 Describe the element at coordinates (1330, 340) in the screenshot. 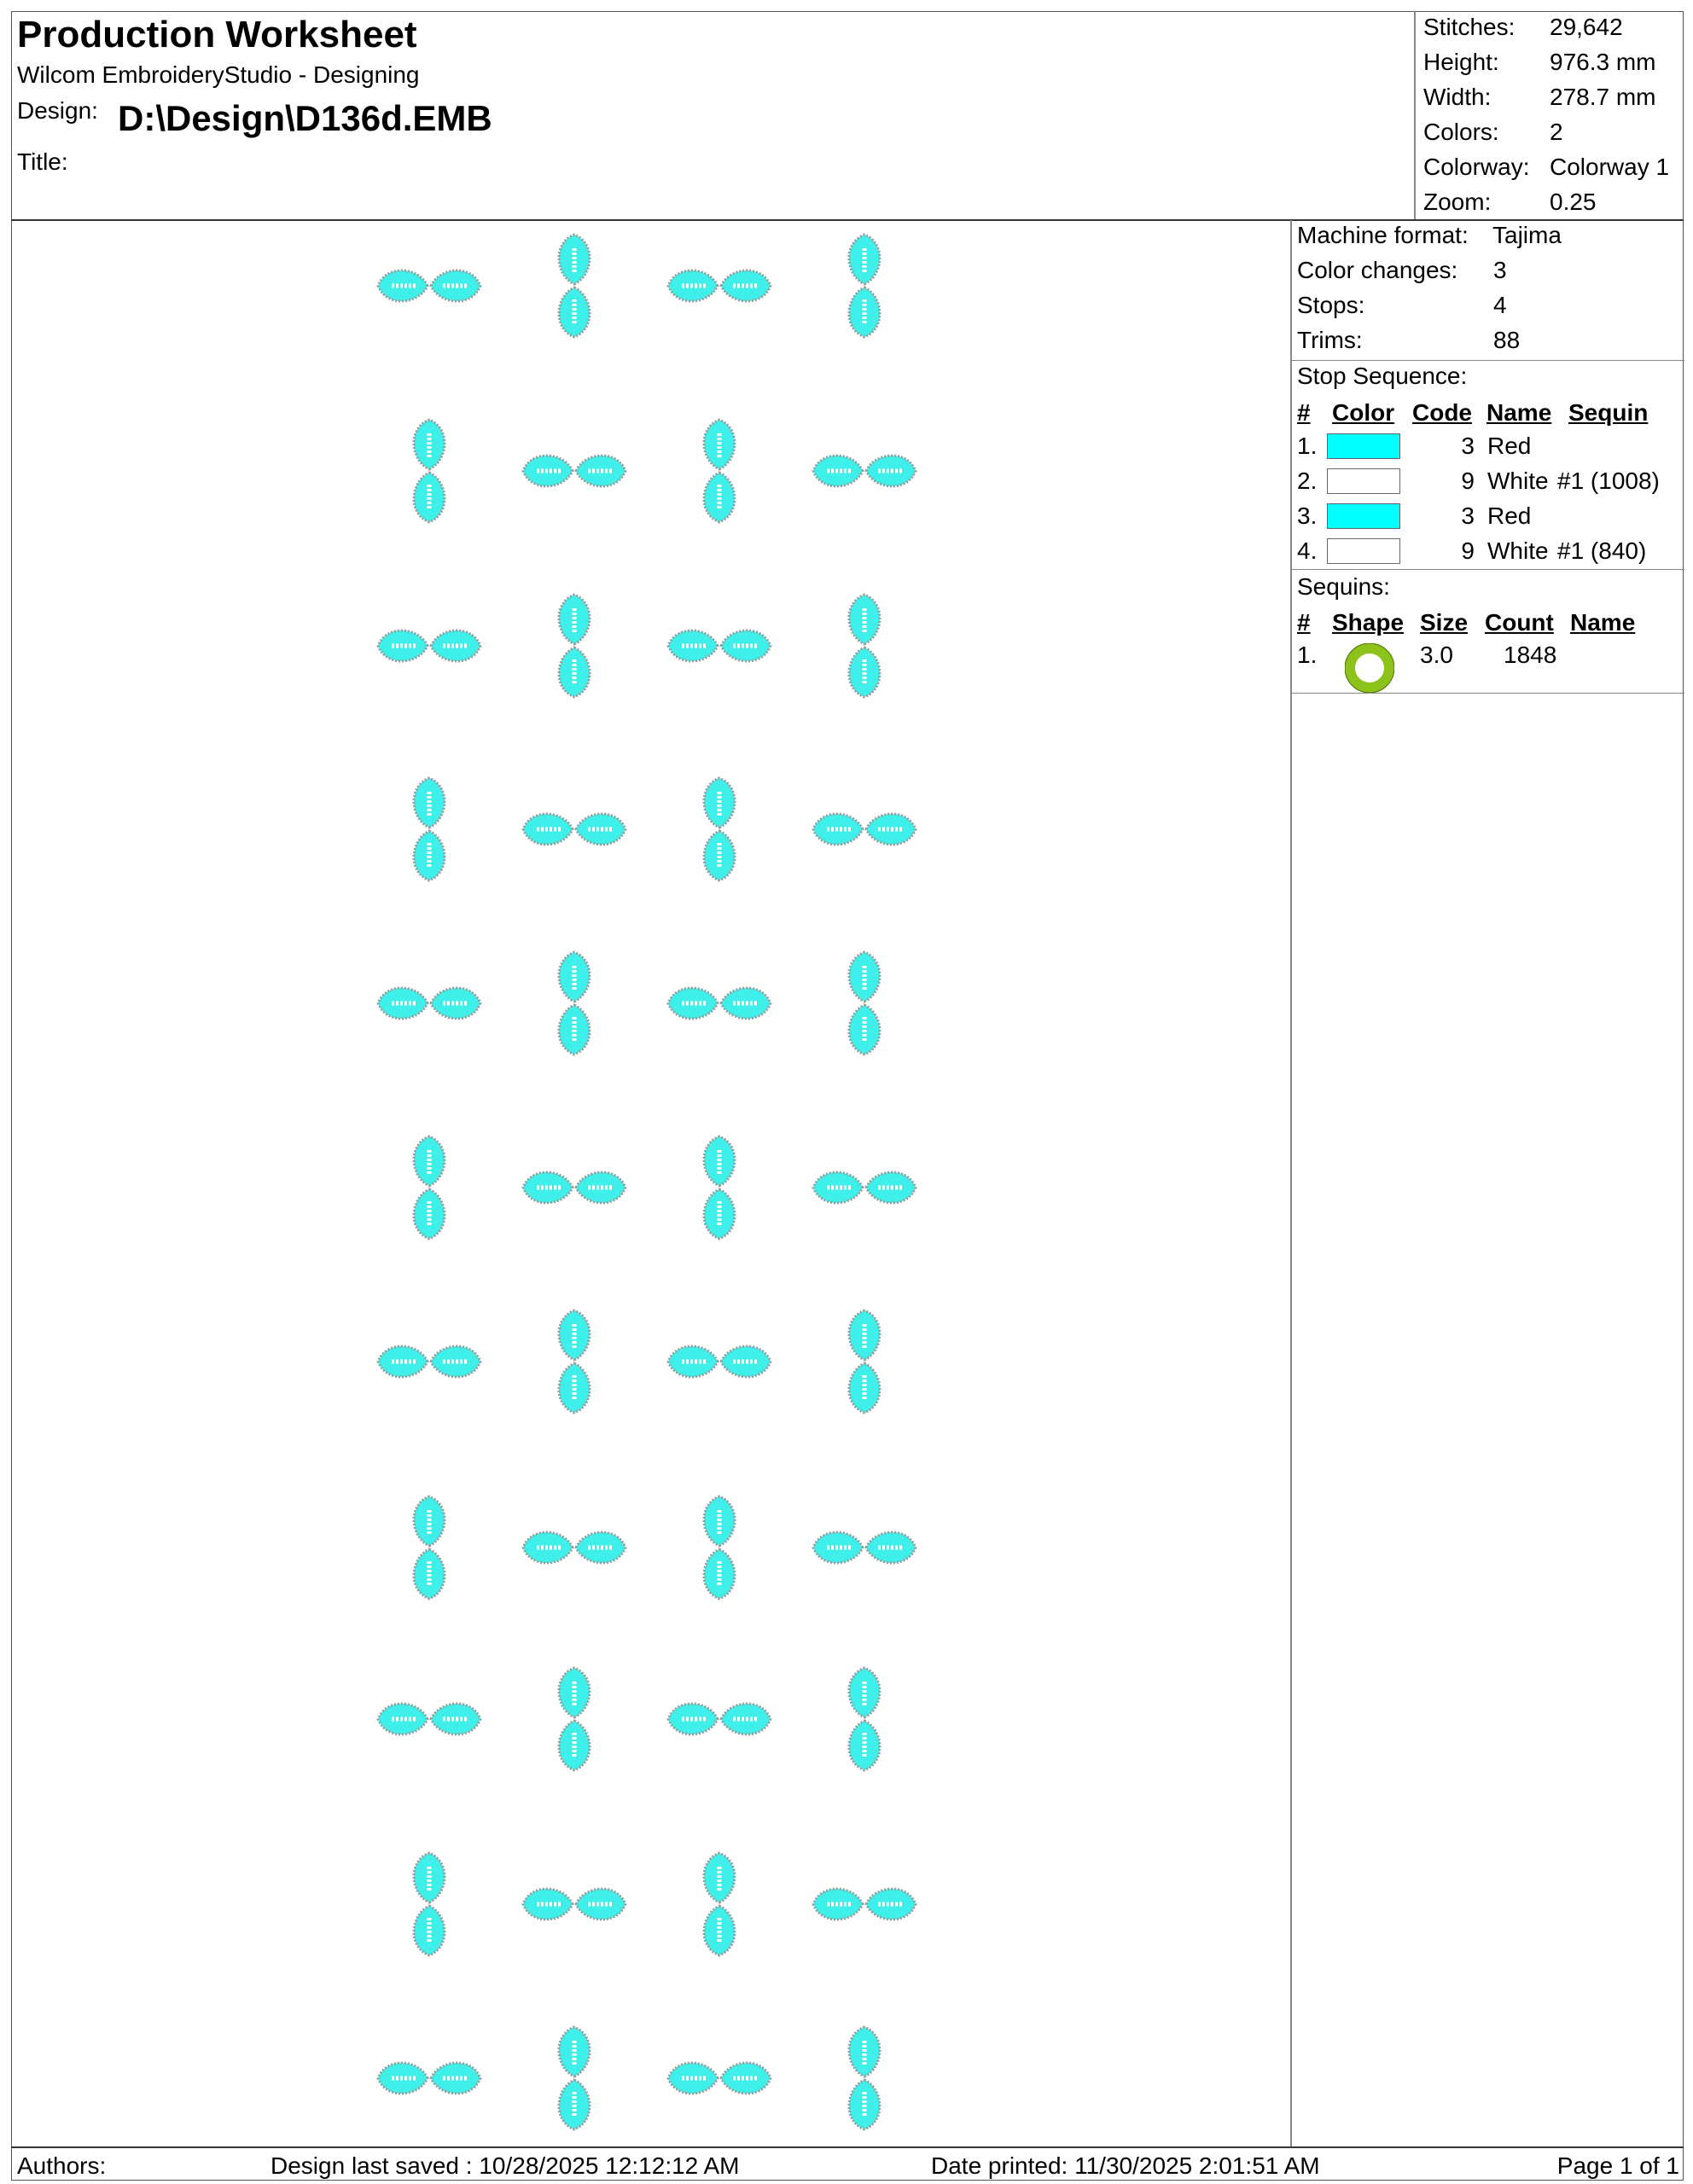

I see `machine-label: Trims:` at that location.